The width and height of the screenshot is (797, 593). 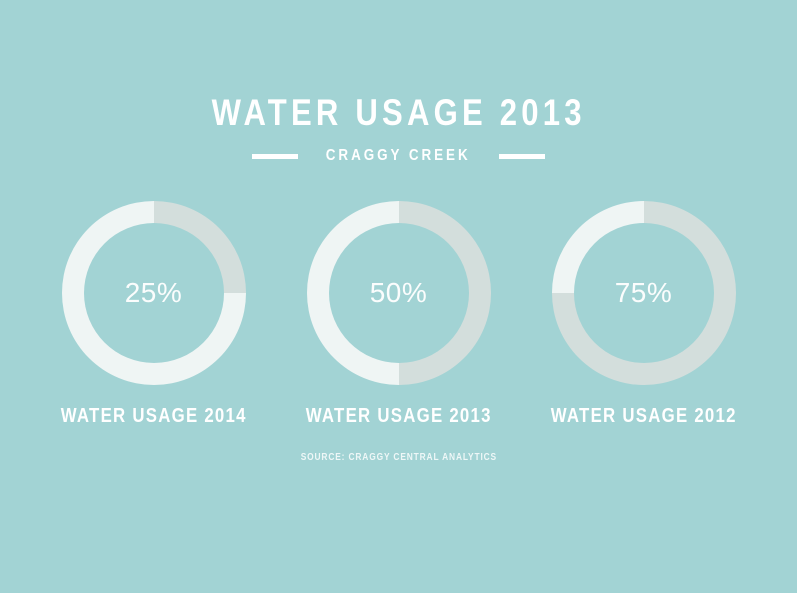 I want to click on donut-value-label: 25%, so click(x=153, y=292).